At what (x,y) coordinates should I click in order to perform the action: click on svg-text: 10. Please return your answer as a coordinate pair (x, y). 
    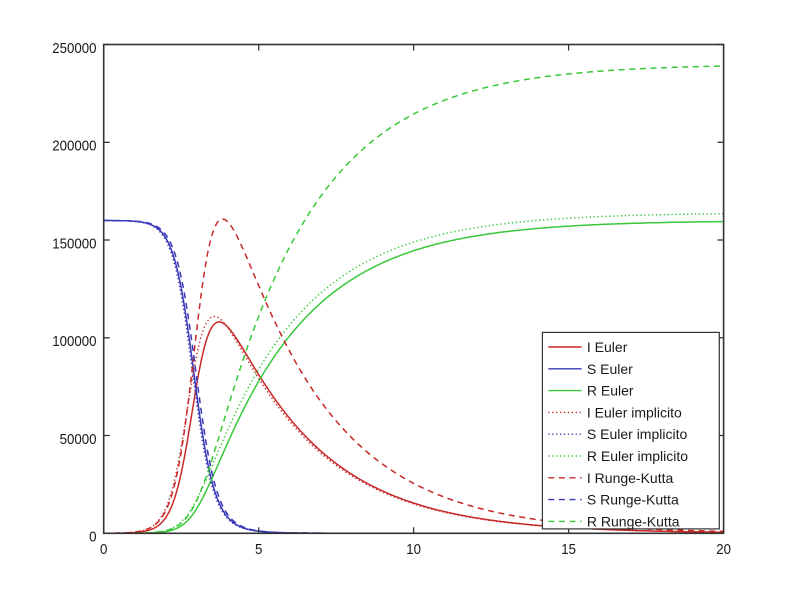
    Looking at the image, I should click on (413, 549).